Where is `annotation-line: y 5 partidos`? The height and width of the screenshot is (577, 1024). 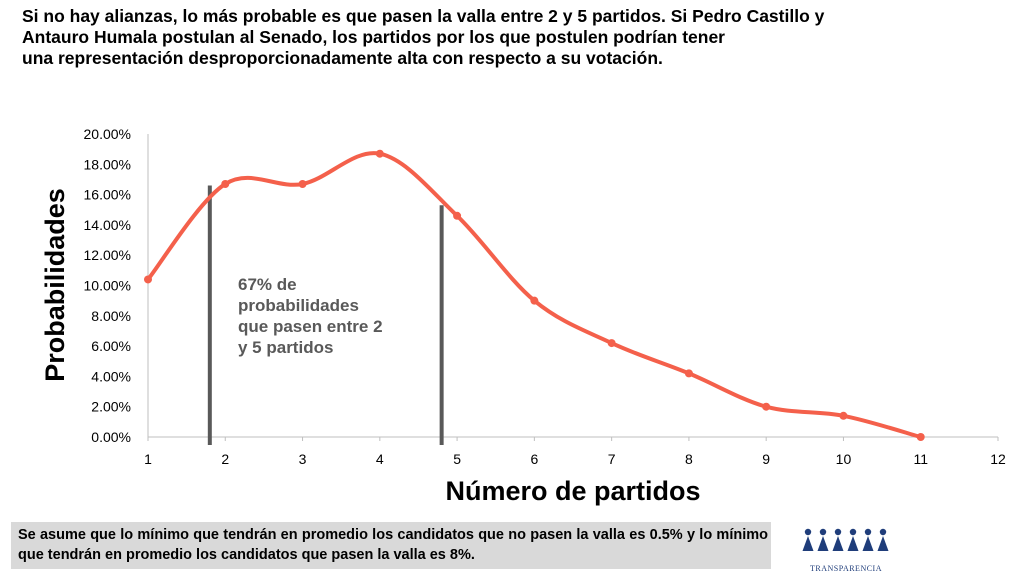
annotation-line: y 5 partidos is located at coordinates (285, 347).